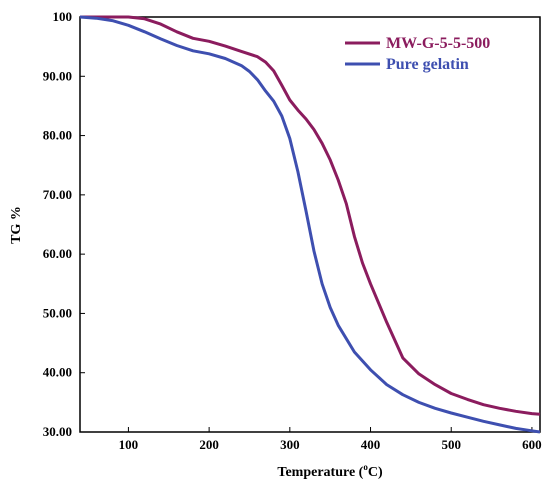 The image size is (544, 480). Describe the element at coordinates (438, 43) in the screenshot. I see `legend-label-mw: MW-G-5-5-500` at that location.